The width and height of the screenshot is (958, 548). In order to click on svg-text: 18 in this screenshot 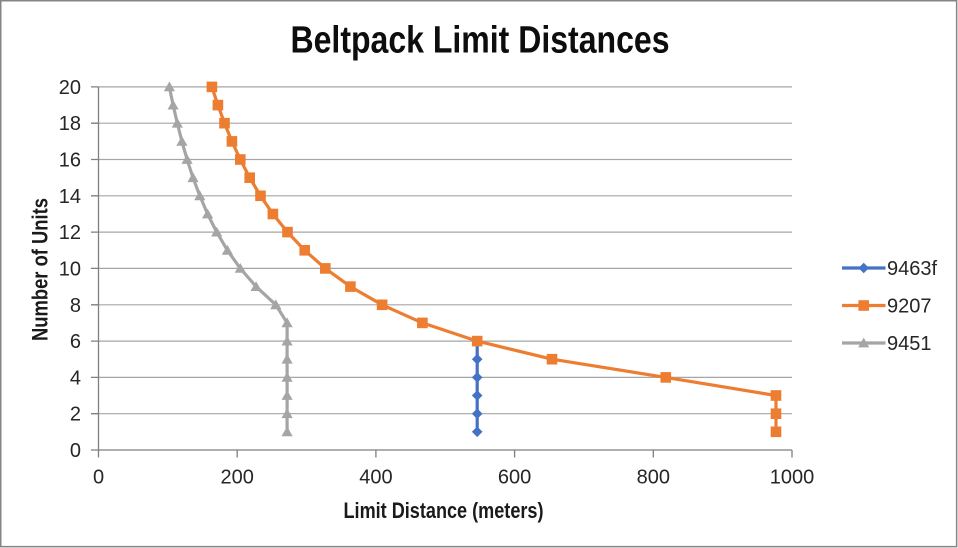, I will do `click(70, 124)`.